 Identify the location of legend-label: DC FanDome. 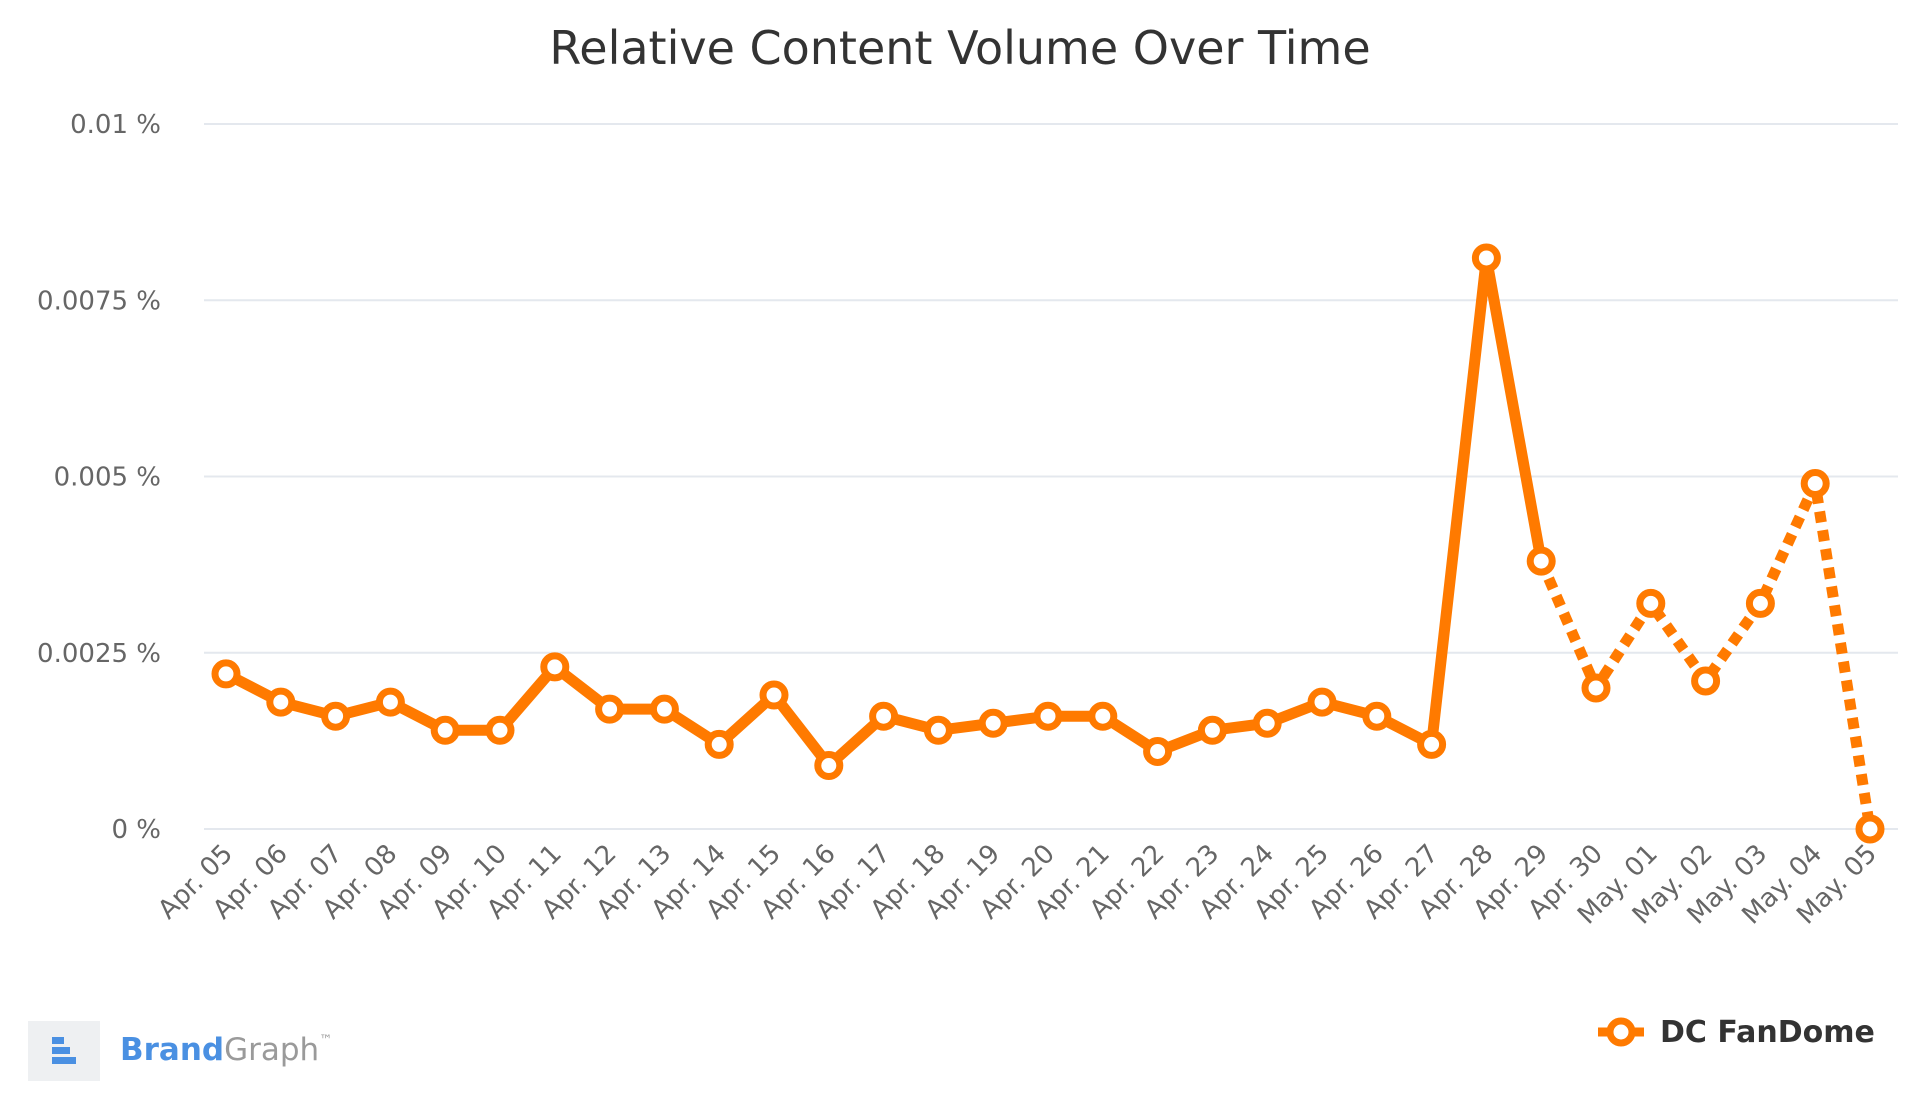
(1767, 1032).